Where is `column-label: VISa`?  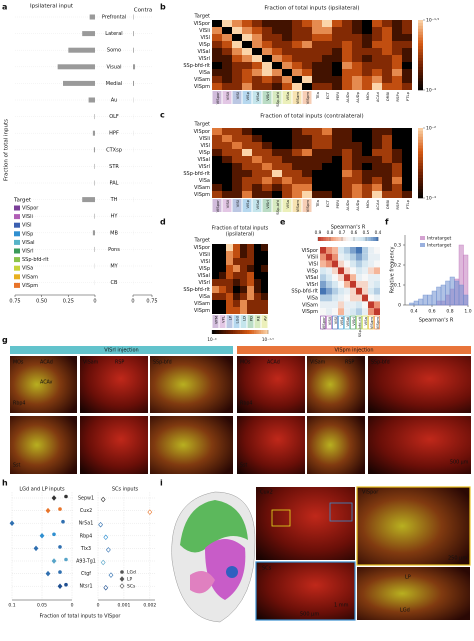
column-label: VISa is located at coordinates (365, 321).